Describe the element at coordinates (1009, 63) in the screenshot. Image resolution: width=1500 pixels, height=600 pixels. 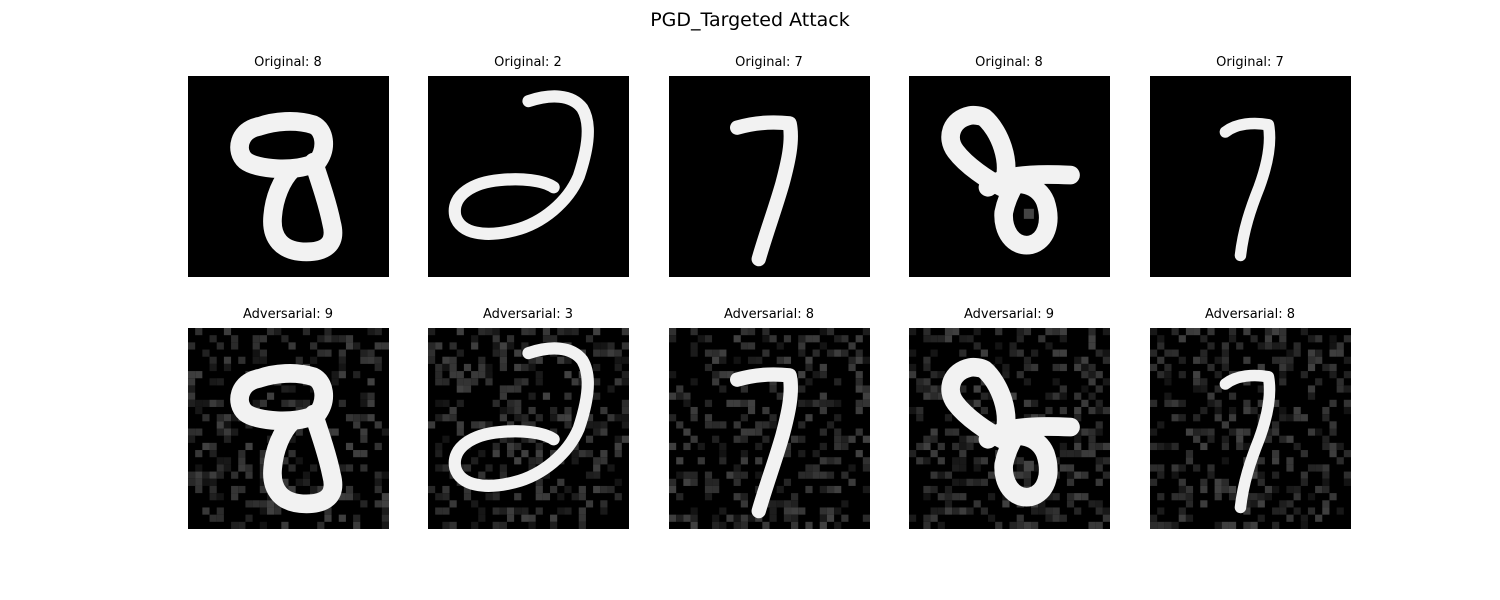
I see `panel-title-original-4: Original: 8` at that location.